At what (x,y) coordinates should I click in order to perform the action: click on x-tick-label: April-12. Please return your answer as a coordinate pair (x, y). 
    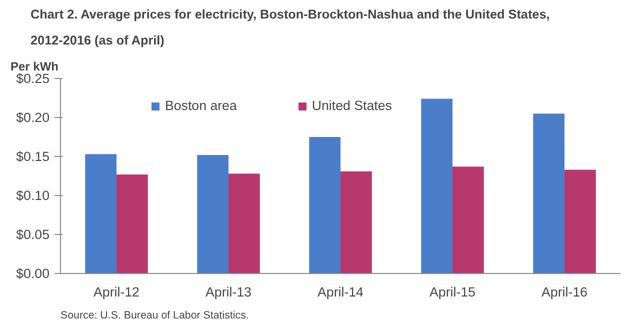
    Looking at the image, I should click on (117, 292).